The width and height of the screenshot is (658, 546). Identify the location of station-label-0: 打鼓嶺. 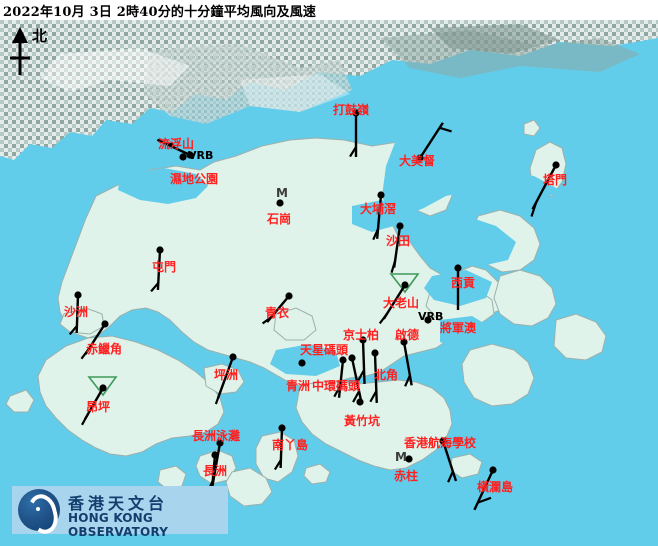
(351, 110).